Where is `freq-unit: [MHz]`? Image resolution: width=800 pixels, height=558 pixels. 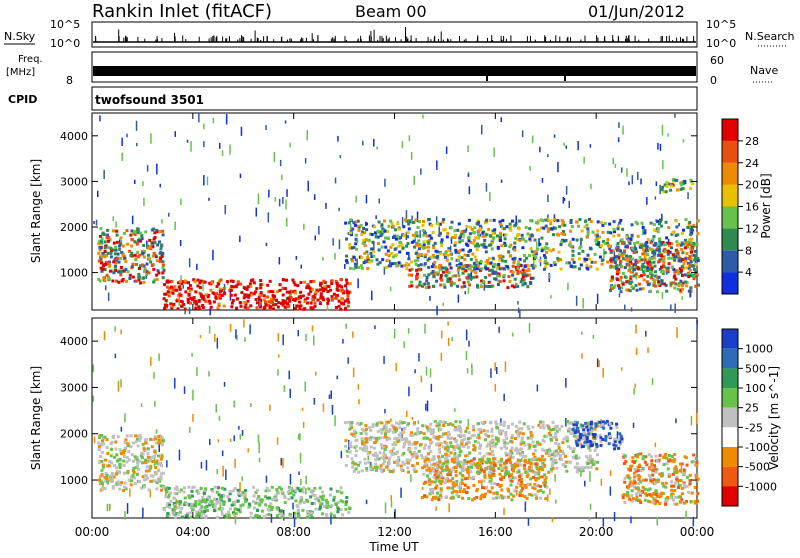 freq-unit: [MHz] is located at coordinates (20, 72).